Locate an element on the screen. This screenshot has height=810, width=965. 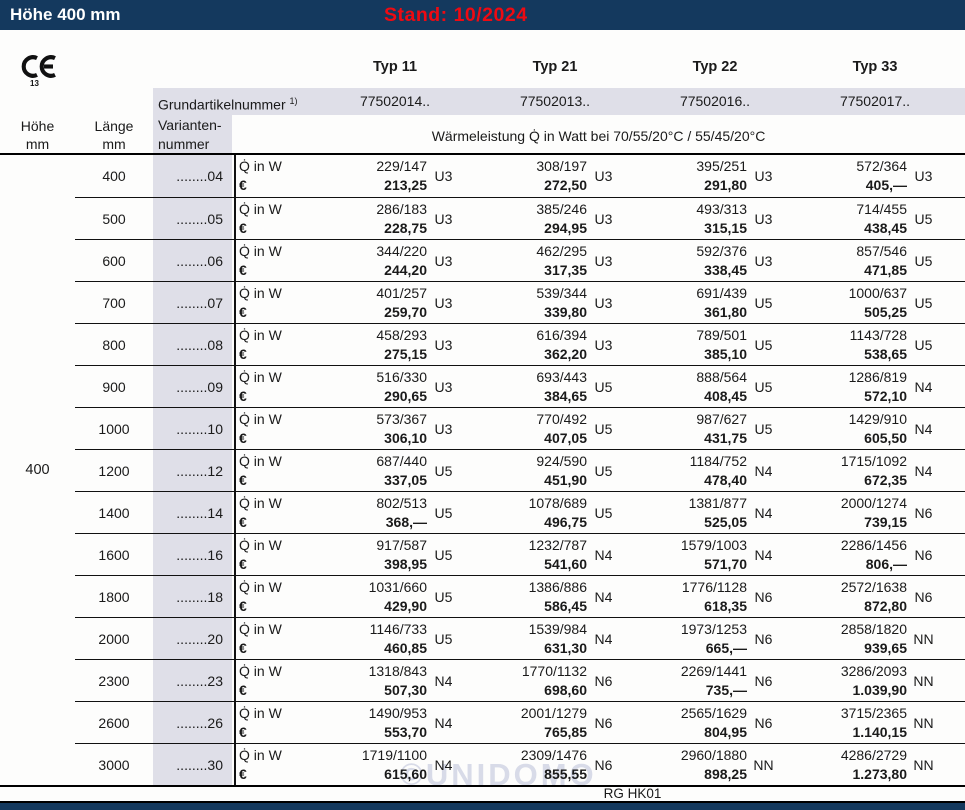
typ21-watt-value: 462/295 is located at coordinates (561, 251).